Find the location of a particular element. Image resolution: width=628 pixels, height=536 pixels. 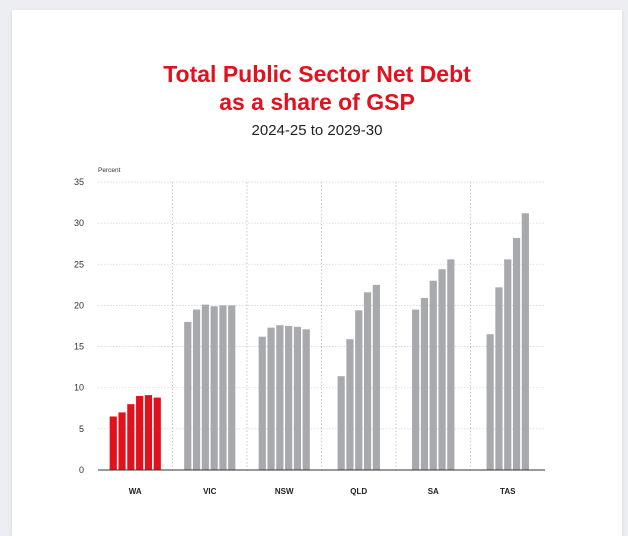

chart-title-line-2: as a share of GSP is located at coordinates (317, 102).